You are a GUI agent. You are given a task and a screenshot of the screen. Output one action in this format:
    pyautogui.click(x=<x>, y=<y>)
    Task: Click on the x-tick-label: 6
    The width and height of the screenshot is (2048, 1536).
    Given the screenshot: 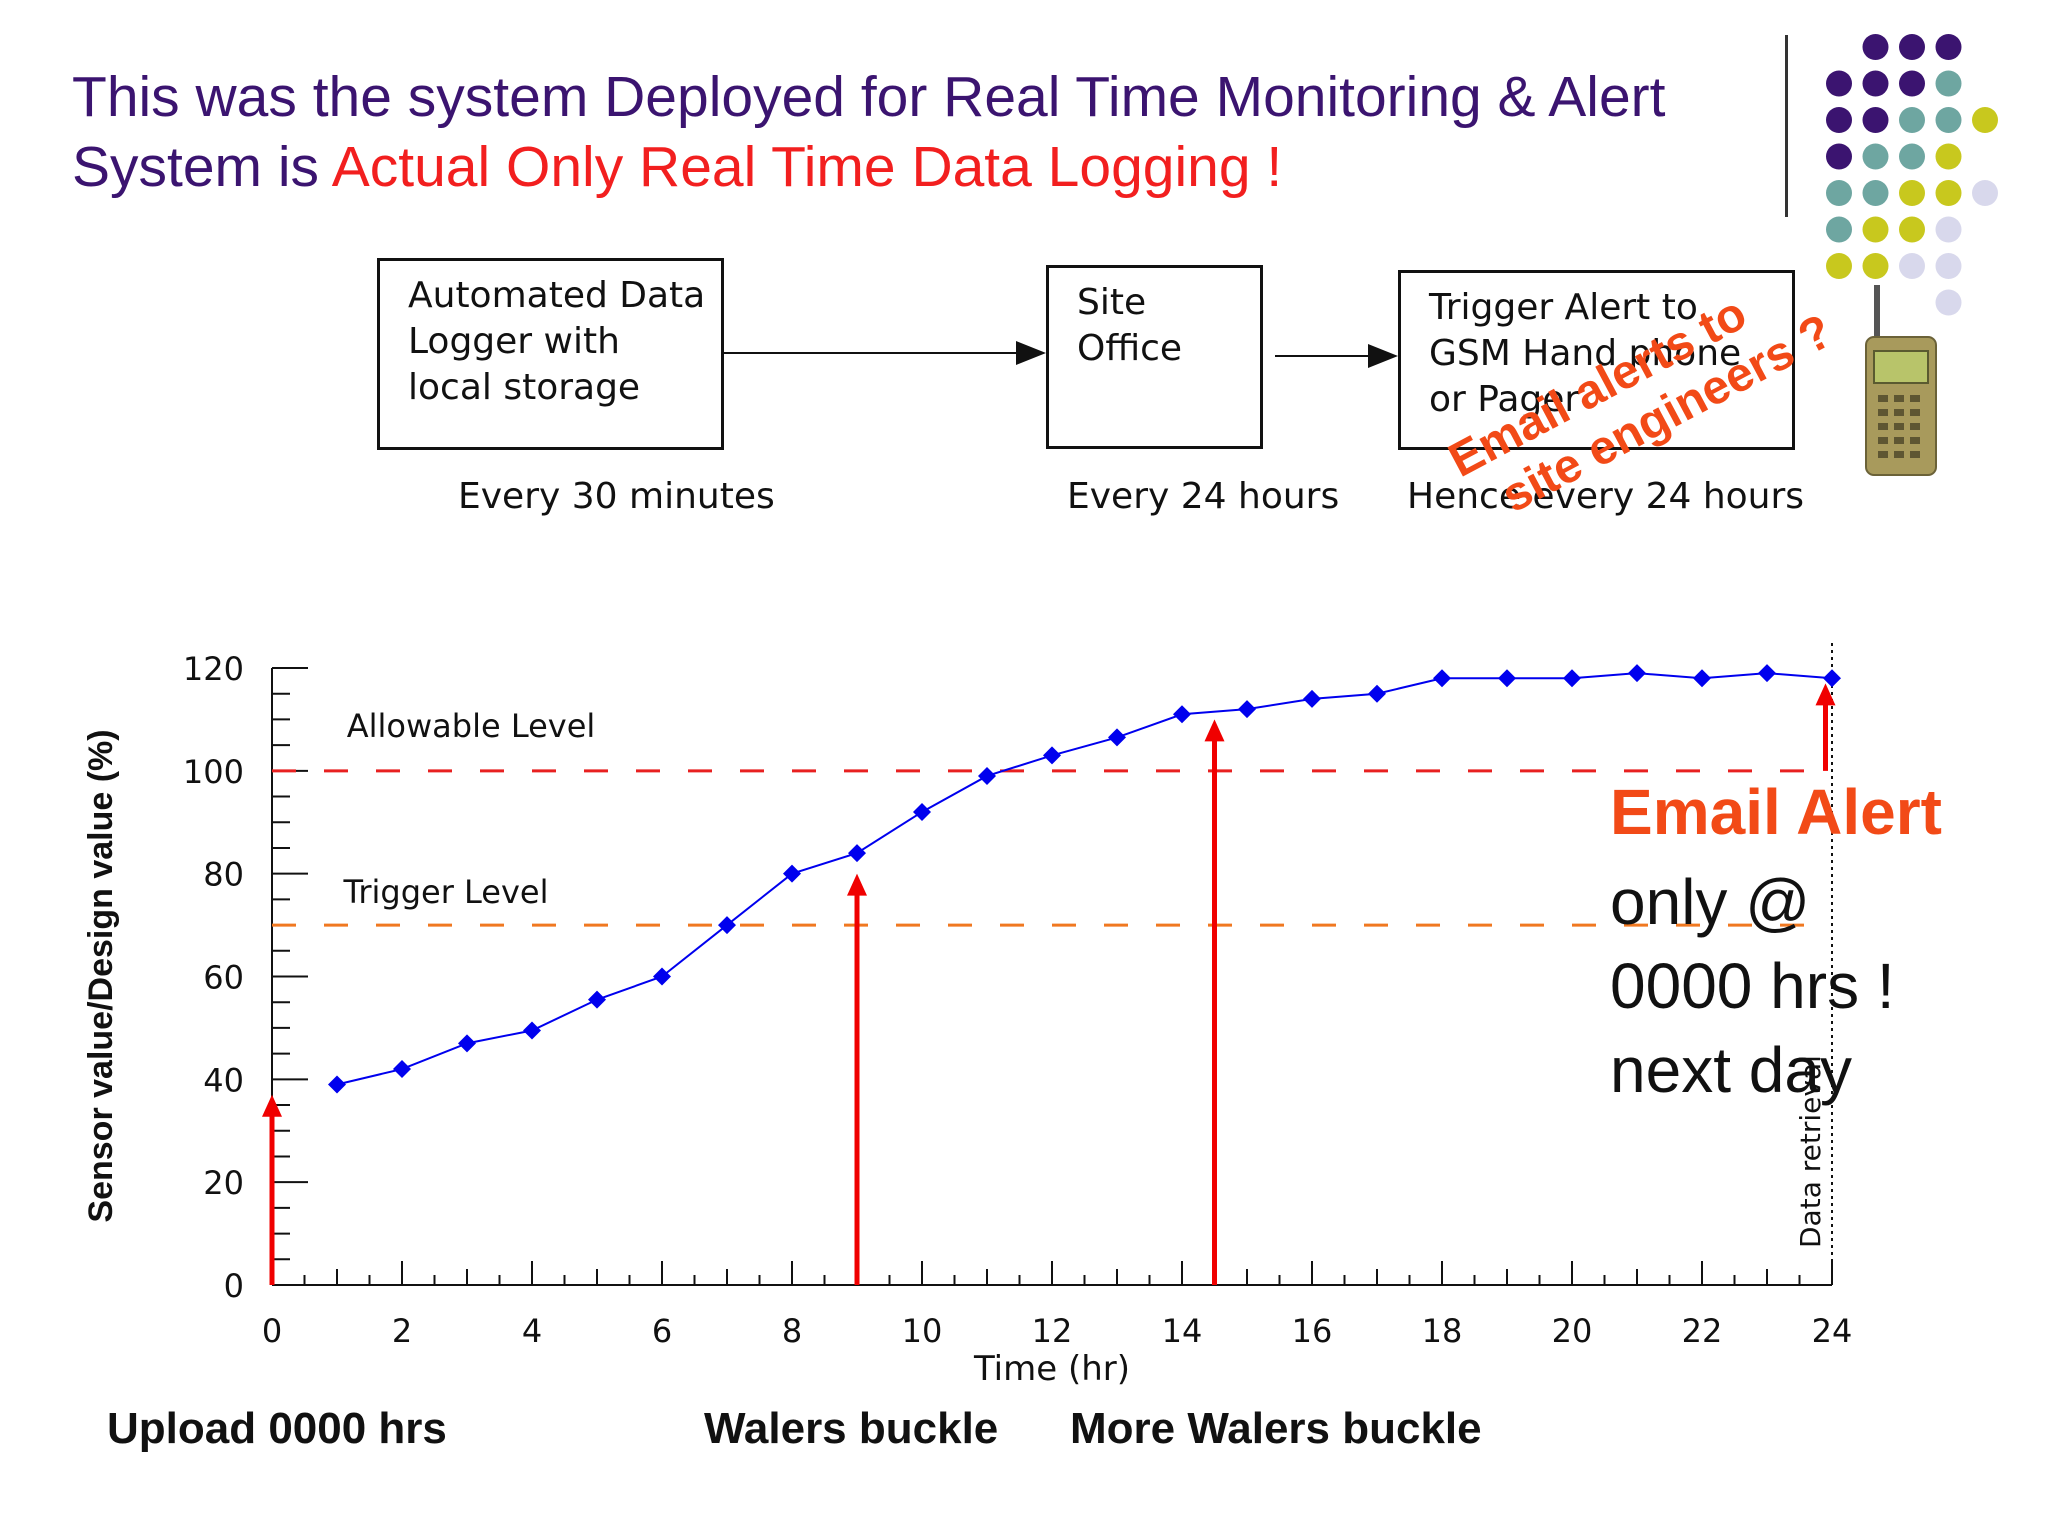 What is the action you would take?
    pyautogui.click(x=662, y=1331)
    